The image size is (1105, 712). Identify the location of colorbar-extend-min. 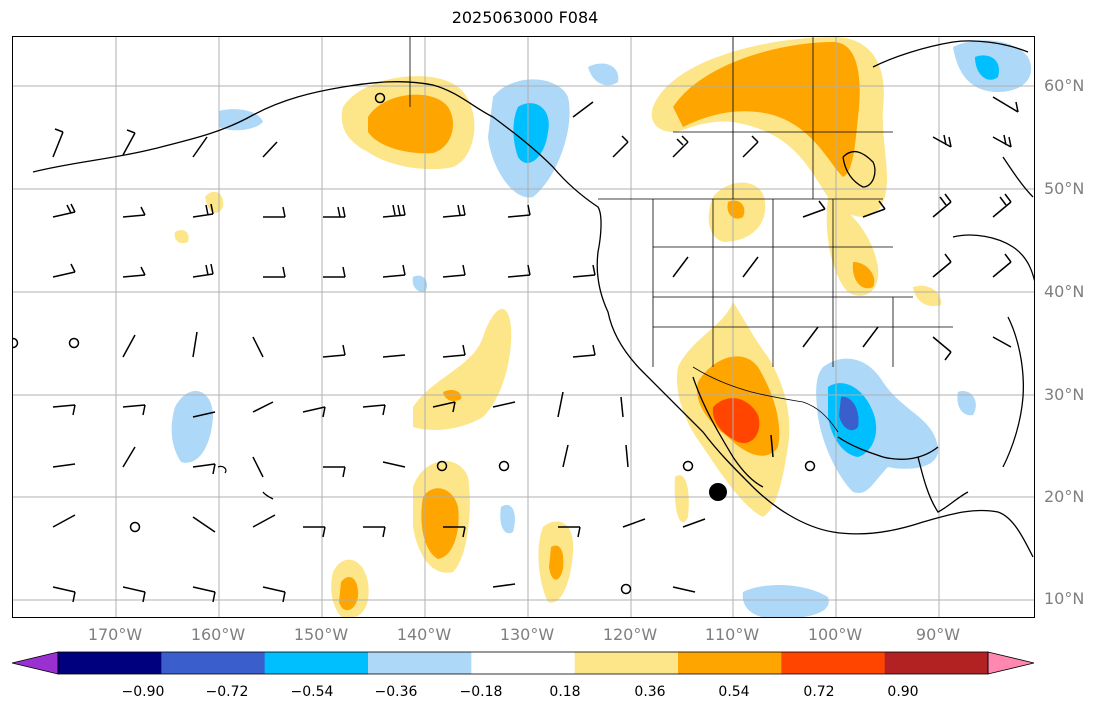
(35, 663).